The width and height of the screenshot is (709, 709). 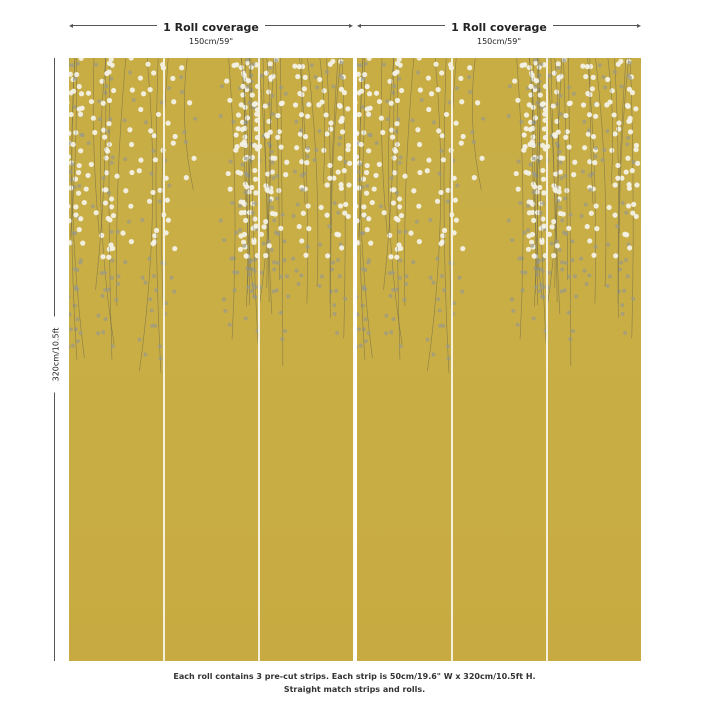 I want to click on arrow-left-icon: ◂, so click(x=359, y=25).